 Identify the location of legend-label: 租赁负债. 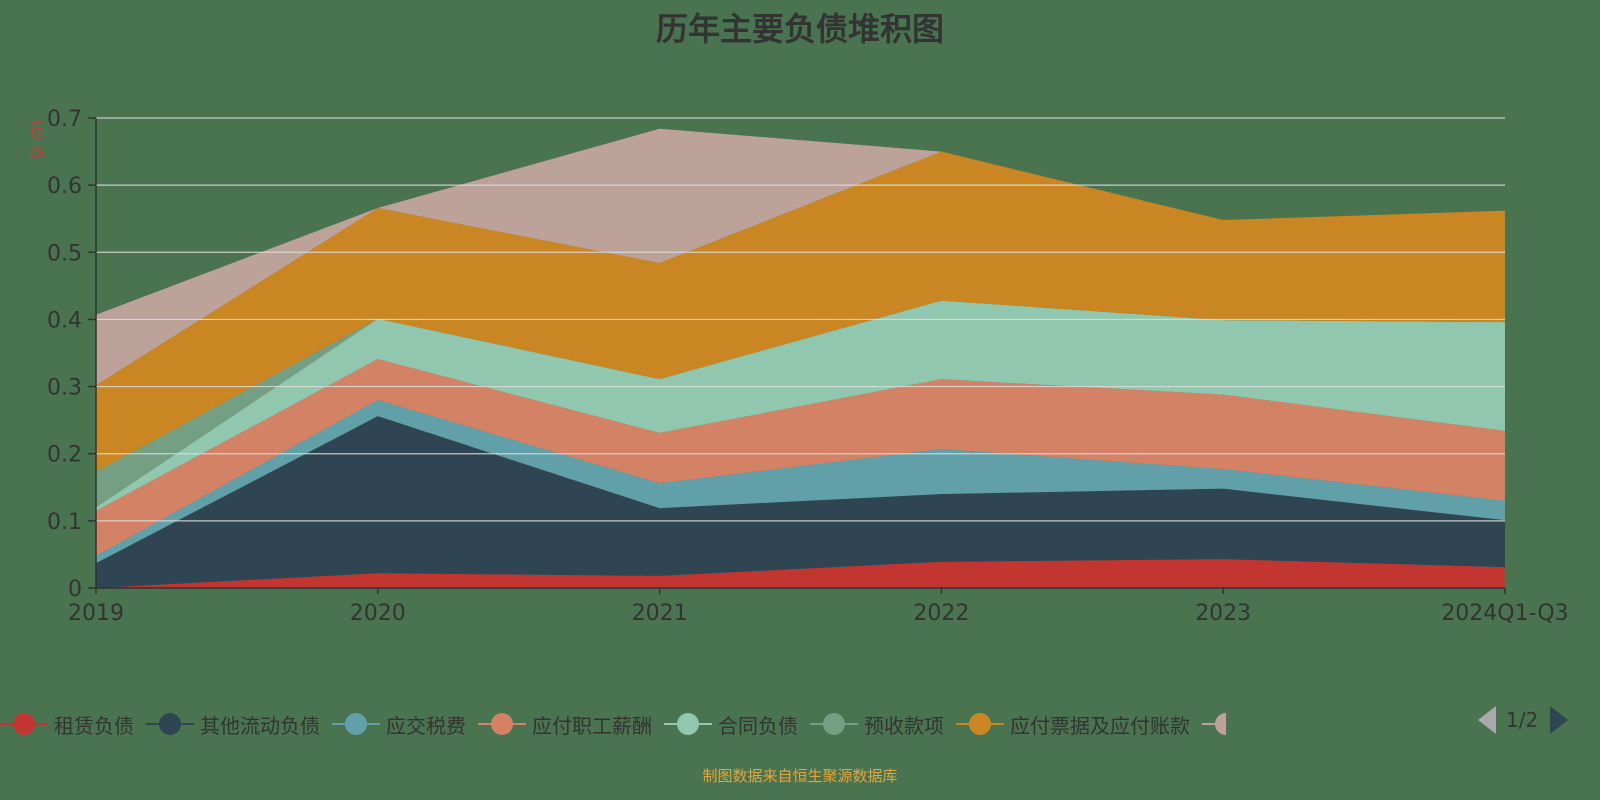
(94, 725).